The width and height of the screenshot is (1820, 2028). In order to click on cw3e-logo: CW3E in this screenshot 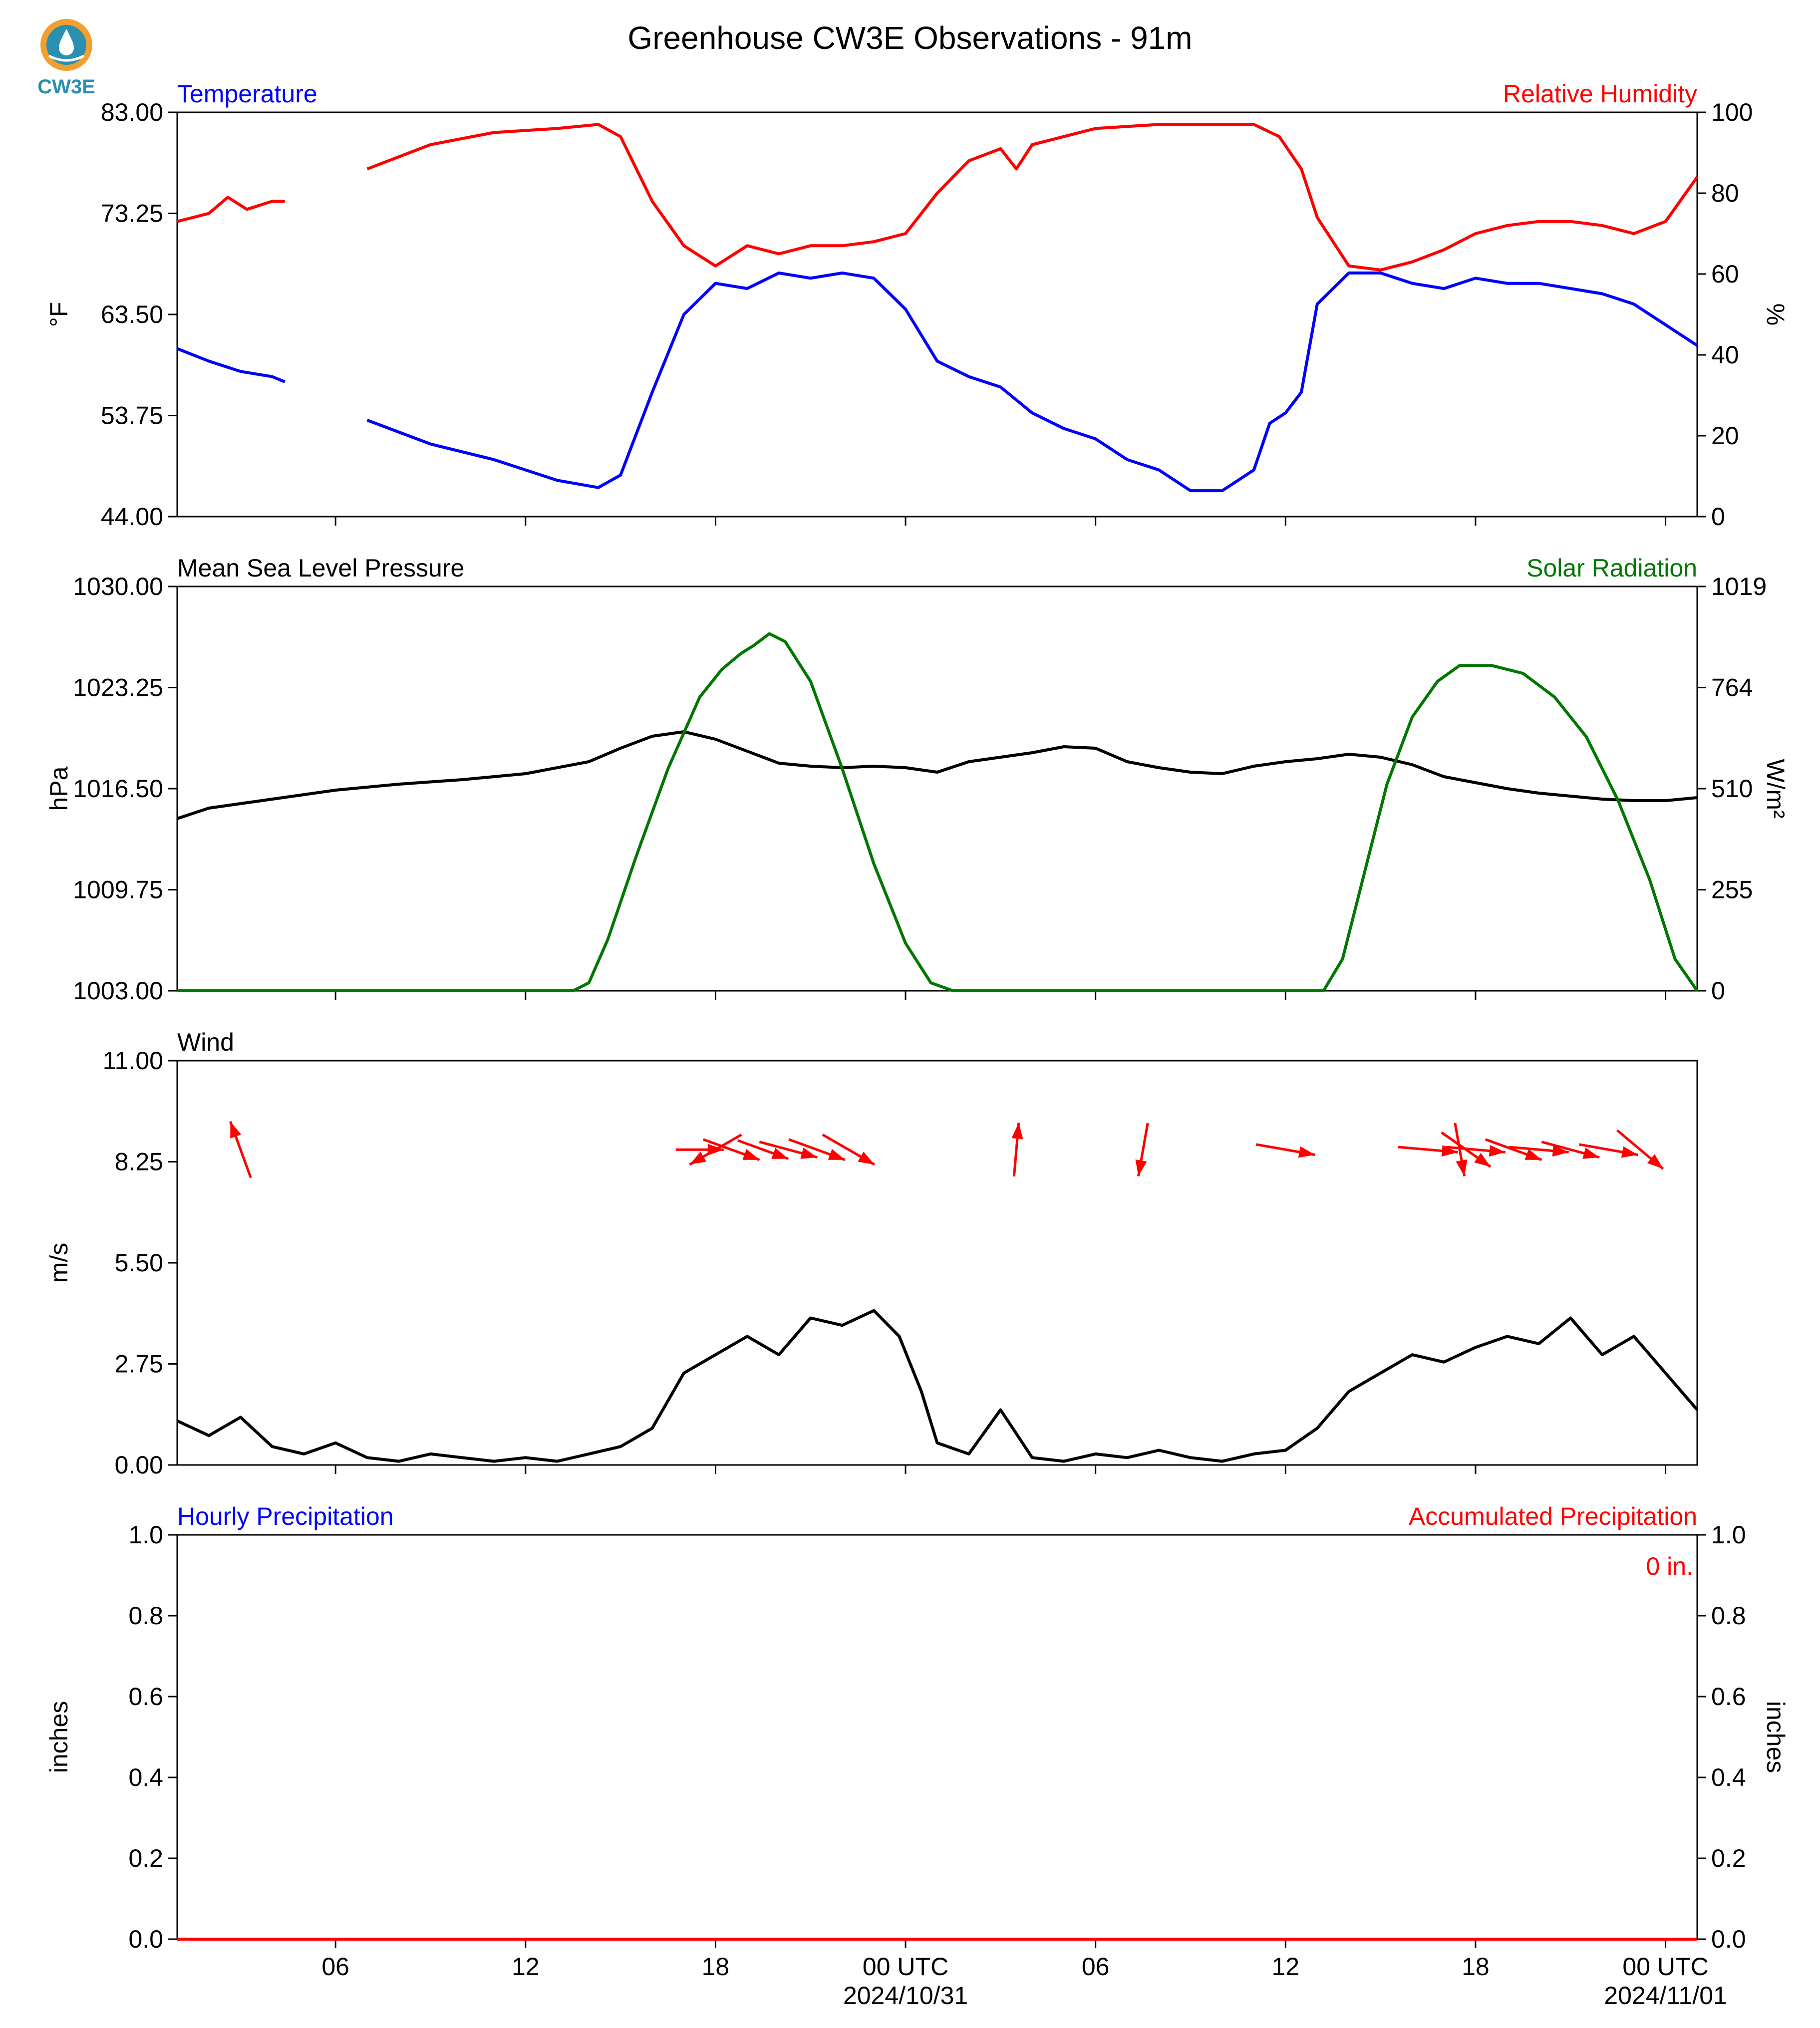, I will do `click(66, 57)`.